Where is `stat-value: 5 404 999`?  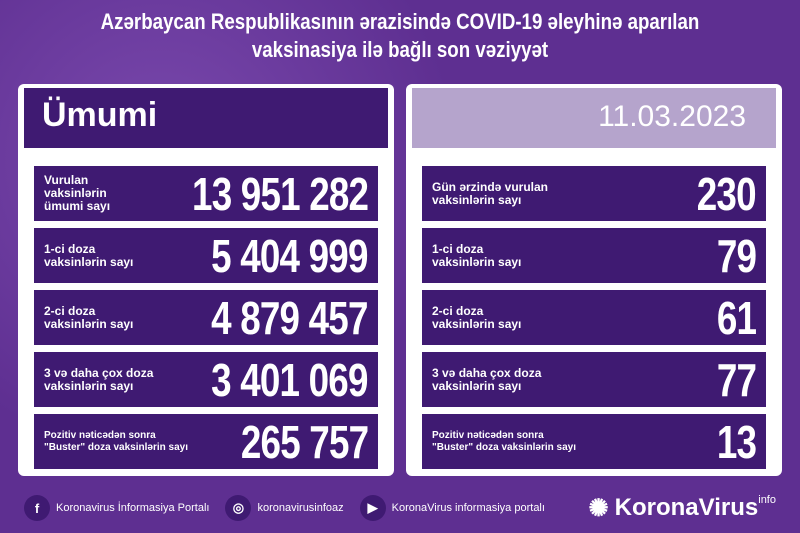 stat-value: 5 404 999 is located at coordinates (289, 255).